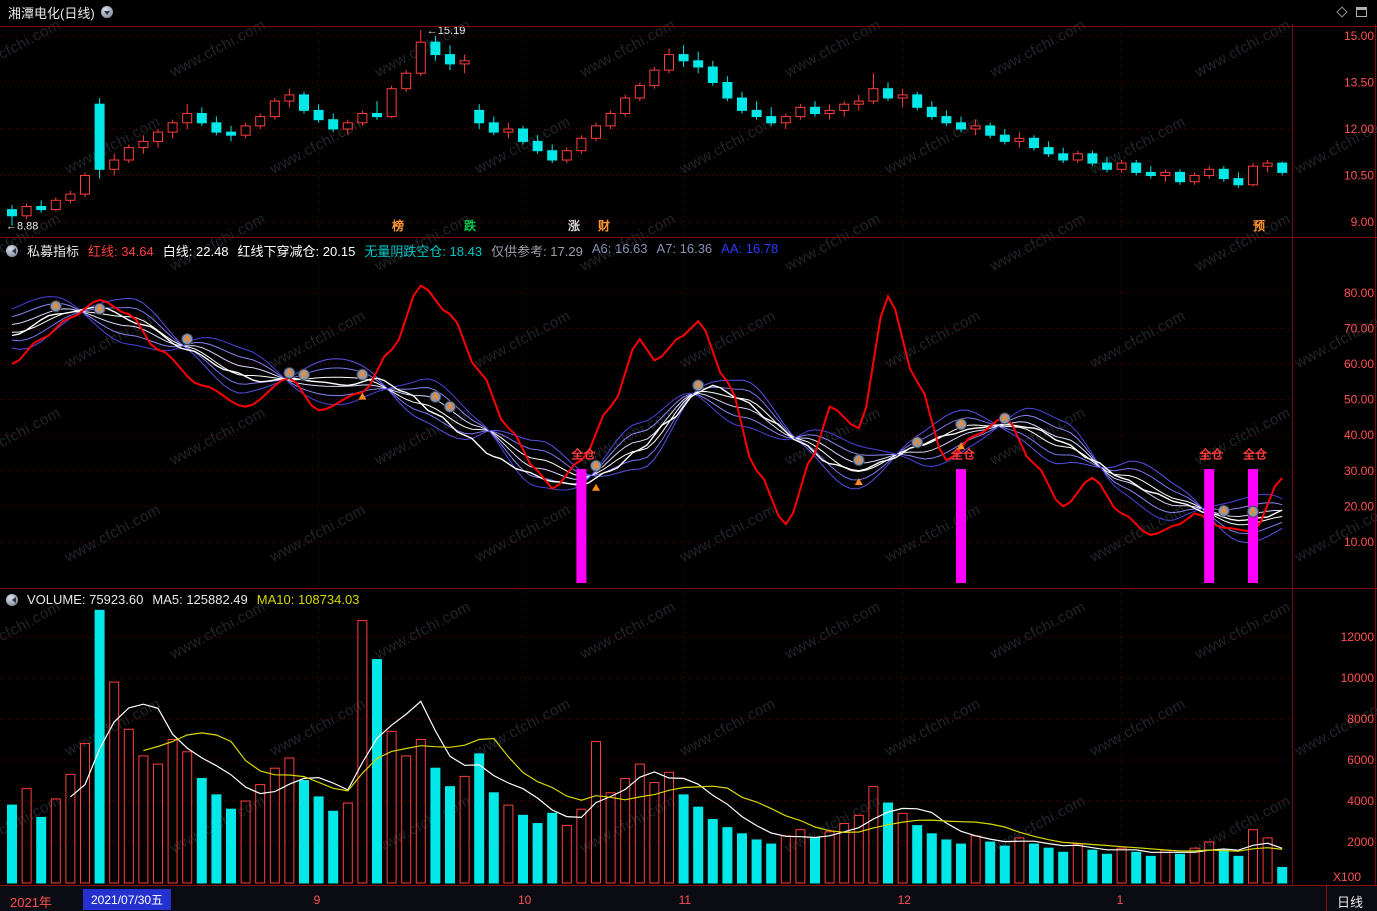 The height and width of the screenshot is (911, 1377). I want to click on event-badge: 跌, so click(470, 225).